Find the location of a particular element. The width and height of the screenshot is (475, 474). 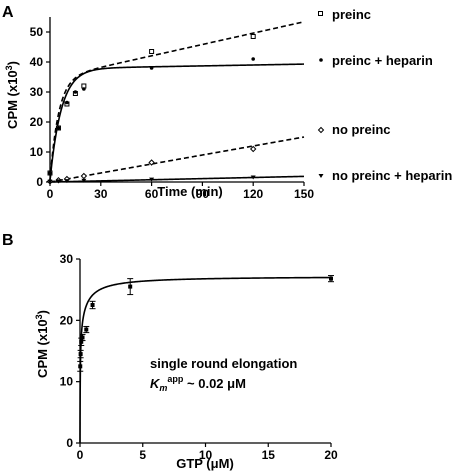

panel-b-data-points is located at coordinates (205, 323).